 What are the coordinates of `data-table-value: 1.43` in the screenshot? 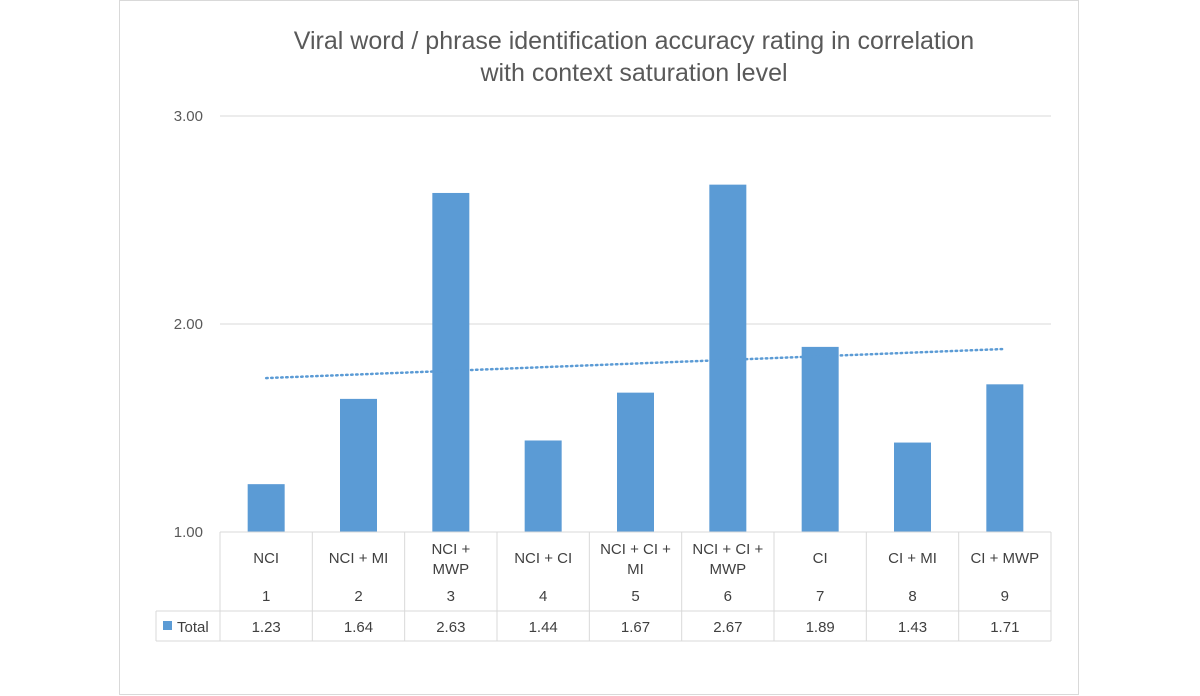 It's located at (912, 627).